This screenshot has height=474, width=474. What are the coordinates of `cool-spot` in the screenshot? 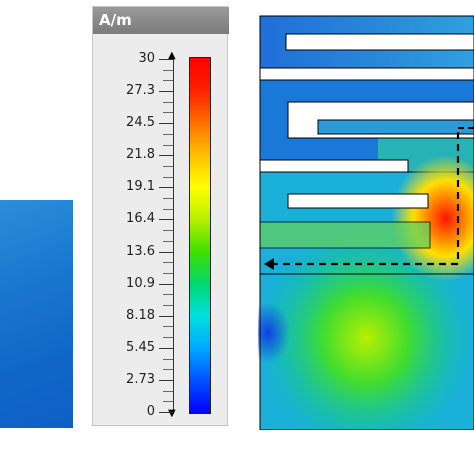 It's located at (308, 302).